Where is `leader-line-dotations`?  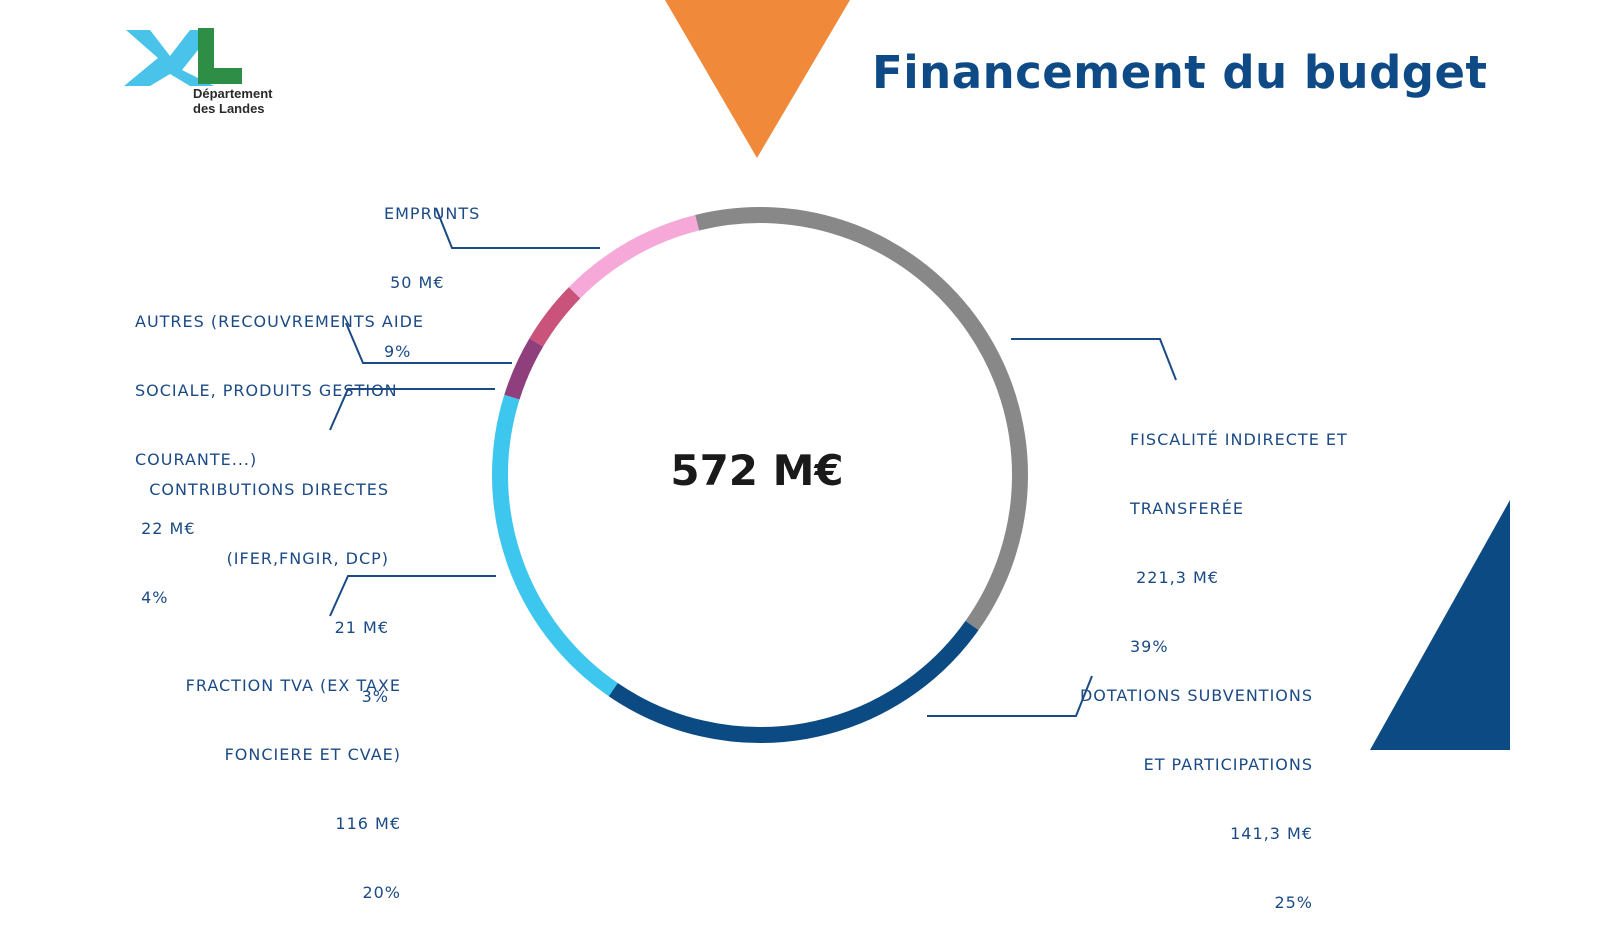
leader-line-dotations is located at coordinates (1010, 696).